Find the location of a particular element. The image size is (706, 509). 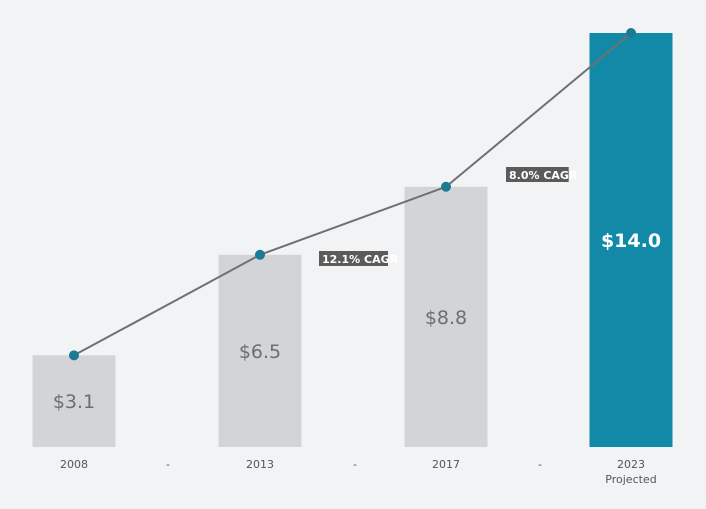

x-tick-label: 2017 is located at coordinates (446, 464).